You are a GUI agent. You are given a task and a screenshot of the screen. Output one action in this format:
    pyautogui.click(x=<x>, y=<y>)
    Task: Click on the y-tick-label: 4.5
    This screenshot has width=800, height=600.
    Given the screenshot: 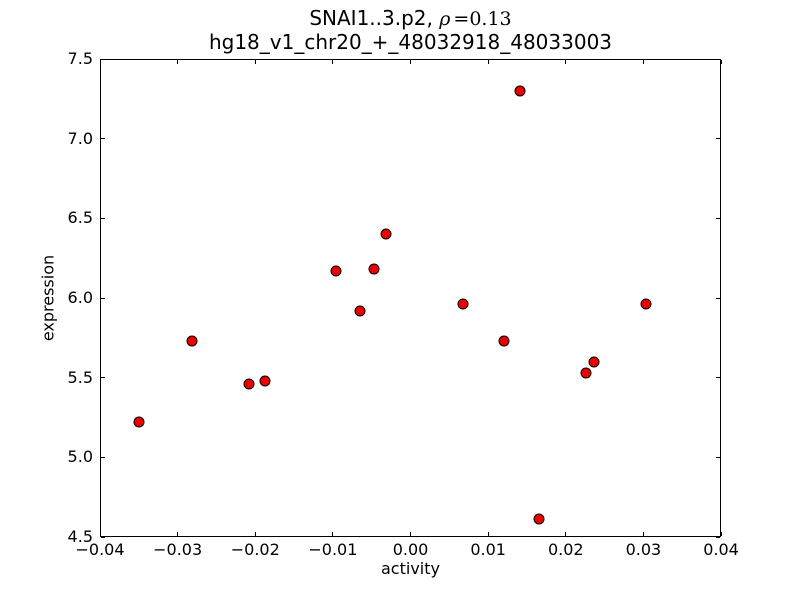 What is the action you would take?
    pyautogui.click(x=80, y=536)
    